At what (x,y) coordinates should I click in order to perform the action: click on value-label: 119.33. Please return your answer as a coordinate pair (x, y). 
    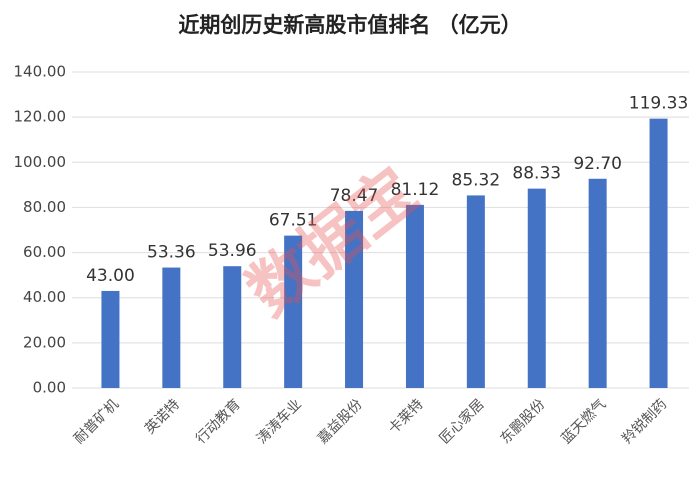
    Looking at the image, I should click on (658, 104).